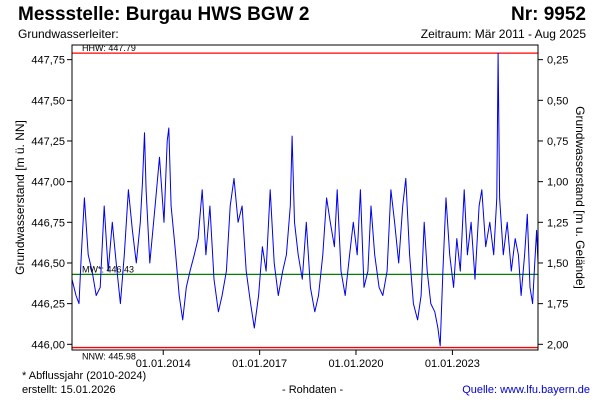 Image resolution: width=600 pixels, height=400 pixels. What do you see at coordinates (20, 197) in the screenshot?
I see `y-axis-label: Grundwasserstand [m ü. NN]` at bounding box center [20, 197].